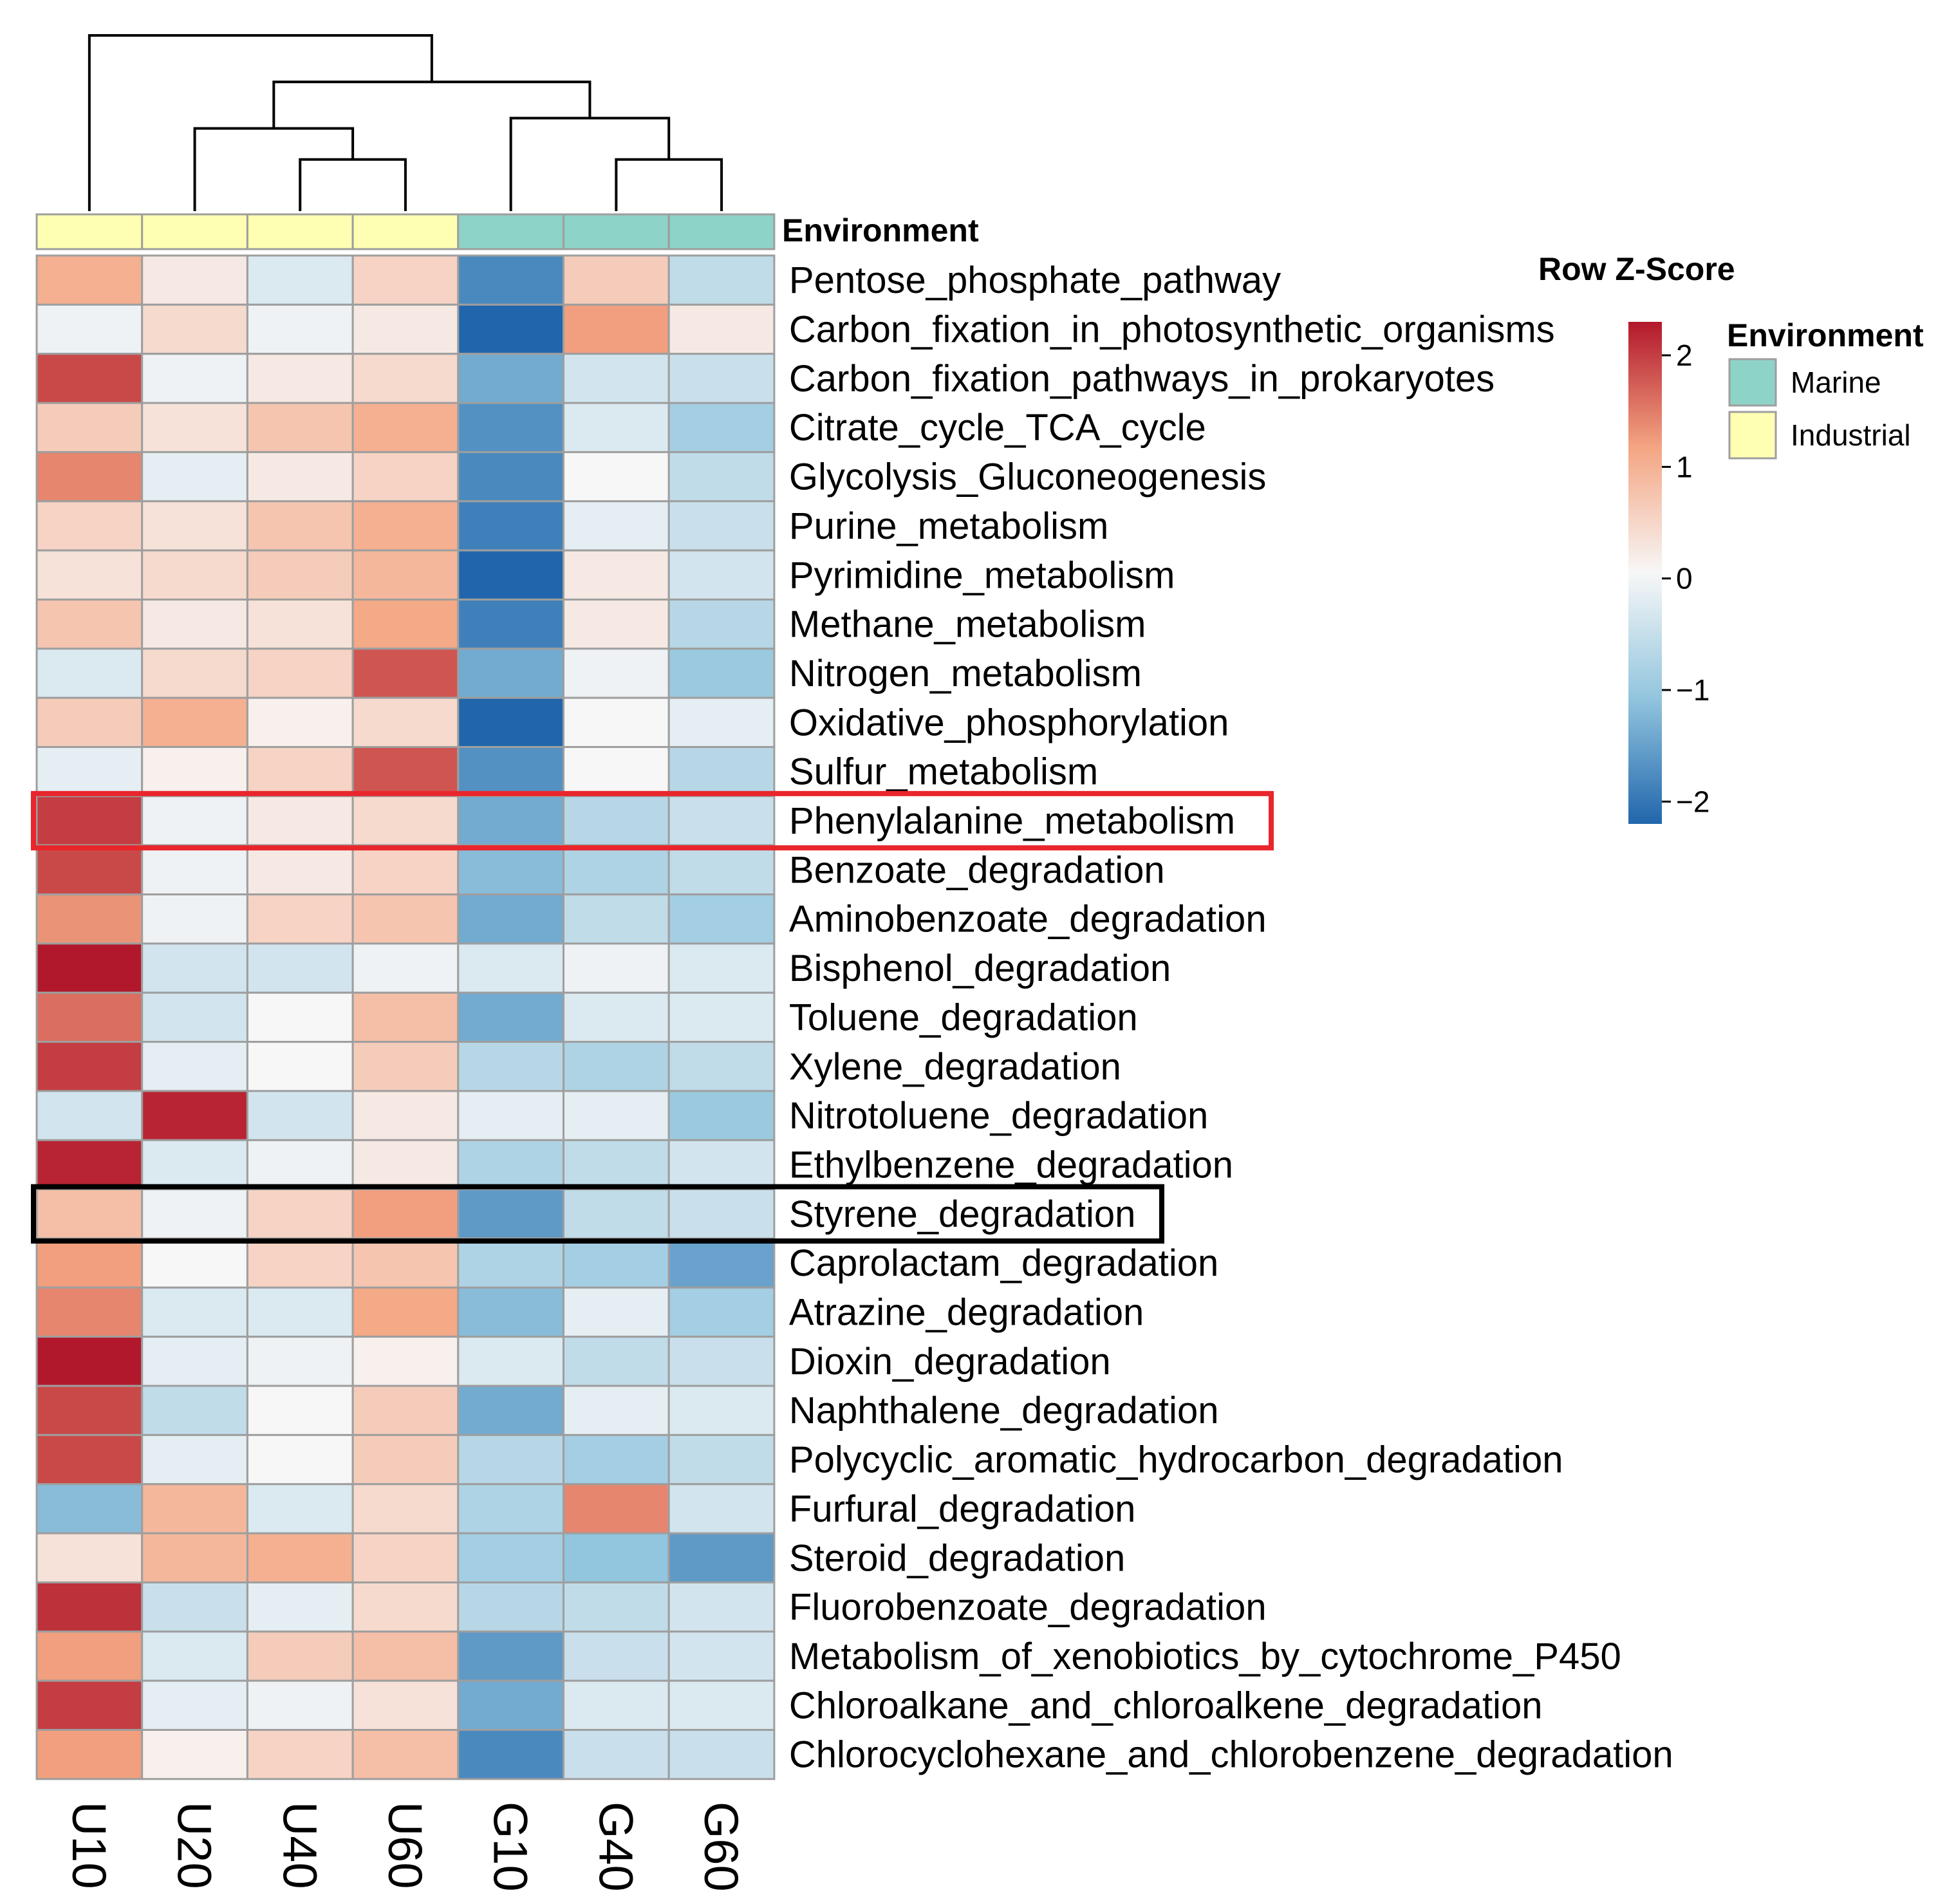 The image size is (1947, 1904). I want to click on highlight-box-Phenylalanine_metabolism, so click(652, 820).